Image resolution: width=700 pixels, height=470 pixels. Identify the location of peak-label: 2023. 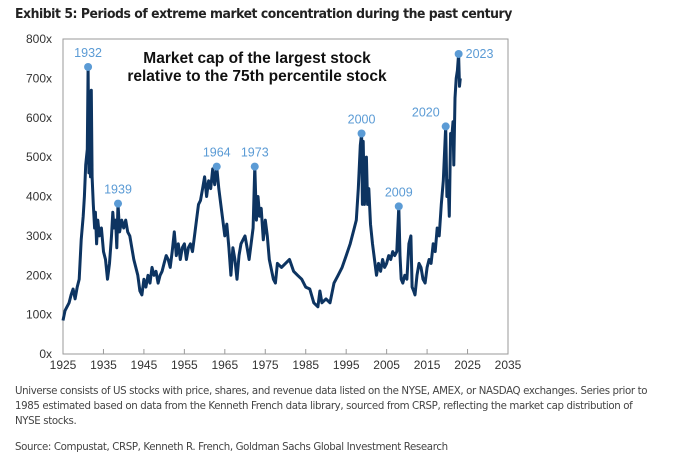
(480, 54).